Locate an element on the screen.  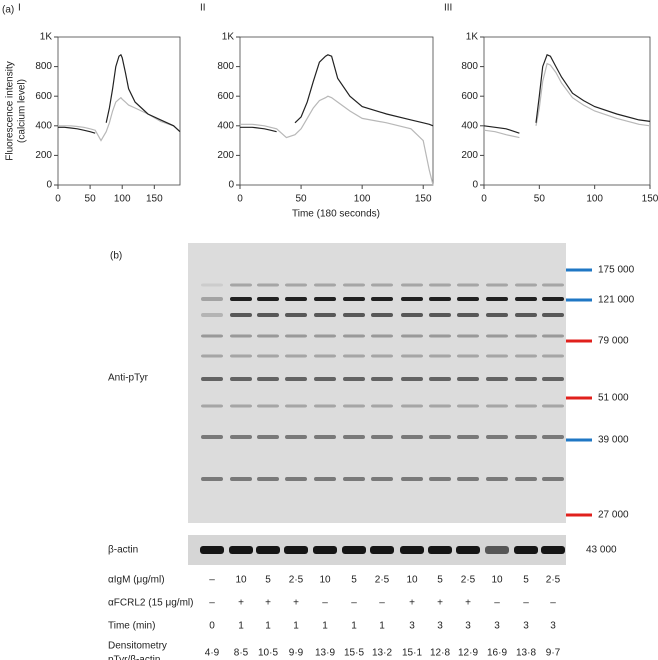
x-tick-label: 100 is located at coordinates (594, 199).